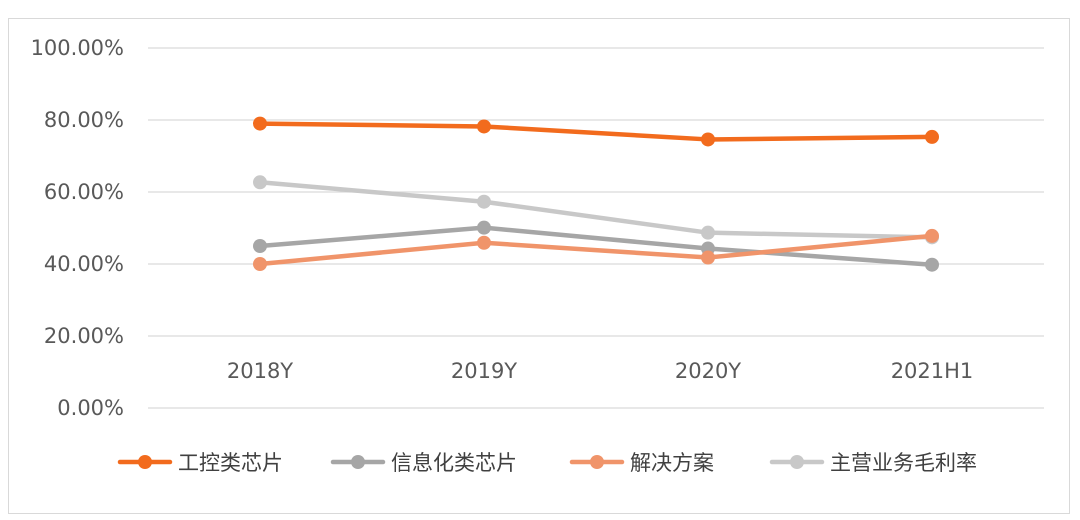 The image size is (1080, 520). I want to click on x-axis-ticks: 2018Y 2019Y 2020Y 2021H1, so click(600, 371).